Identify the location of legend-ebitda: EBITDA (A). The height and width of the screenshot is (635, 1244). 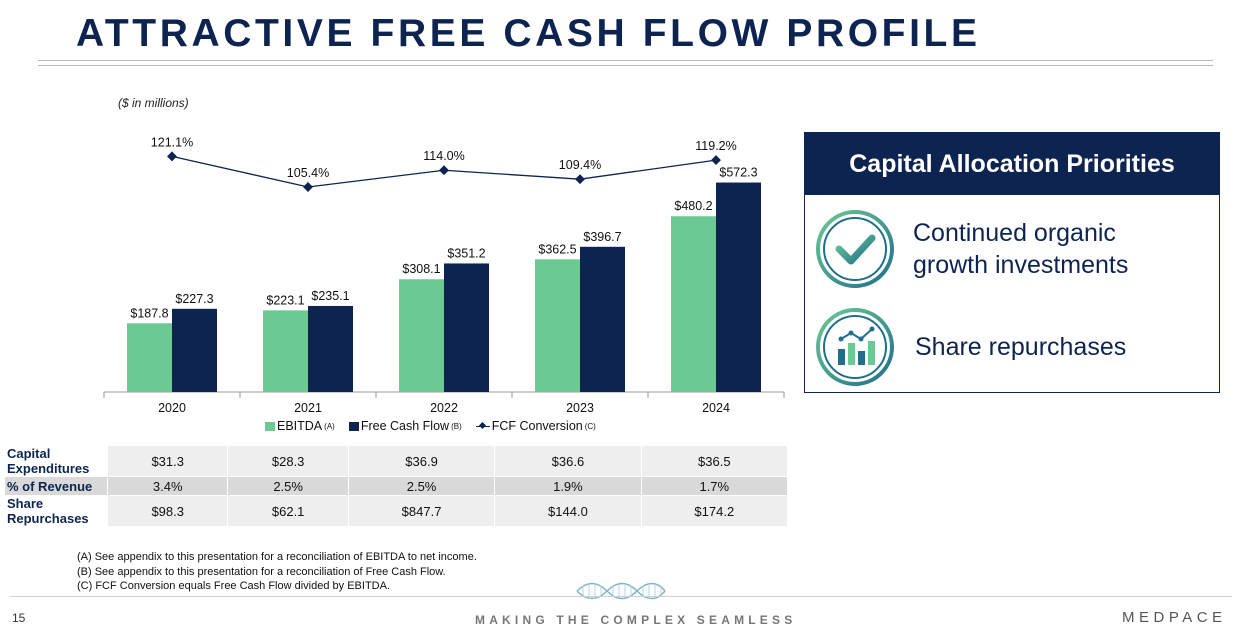
(300, 426).